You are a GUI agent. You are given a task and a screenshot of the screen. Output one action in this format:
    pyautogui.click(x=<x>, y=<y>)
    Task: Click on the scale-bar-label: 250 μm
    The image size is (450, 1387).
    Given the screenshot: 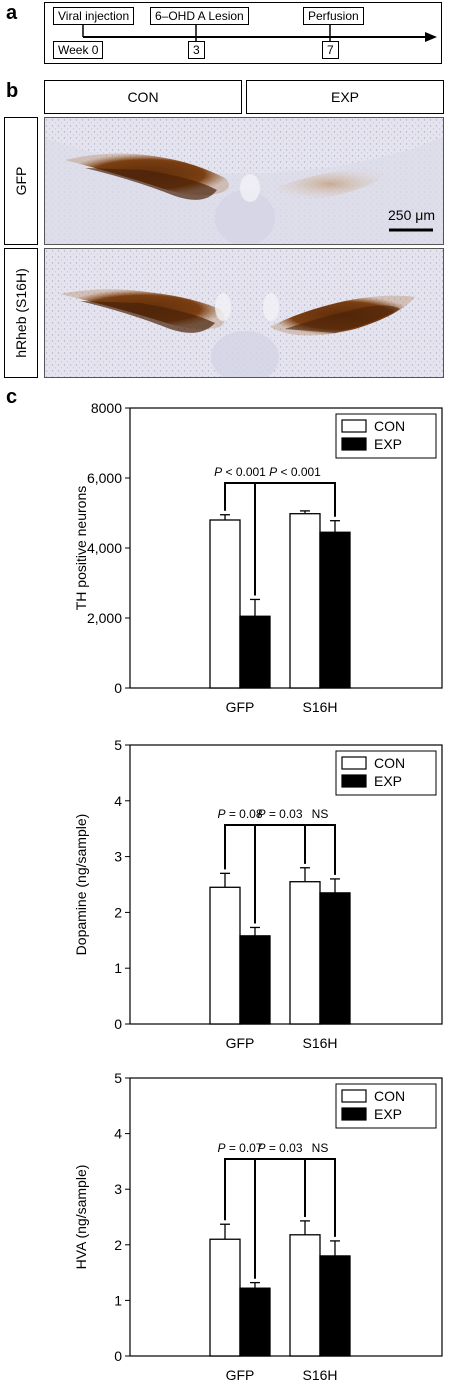 What is the action you would take?
    pyautogui.click(x=411, y=215)
    